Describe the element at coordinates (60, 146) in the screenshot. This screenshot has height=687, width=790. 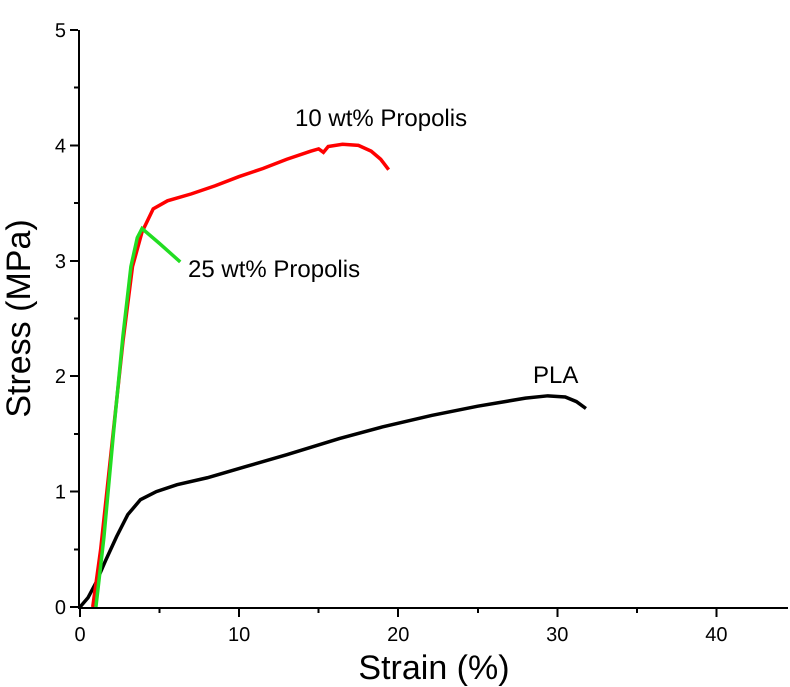
I see `y-tick-label: 4` at that location.